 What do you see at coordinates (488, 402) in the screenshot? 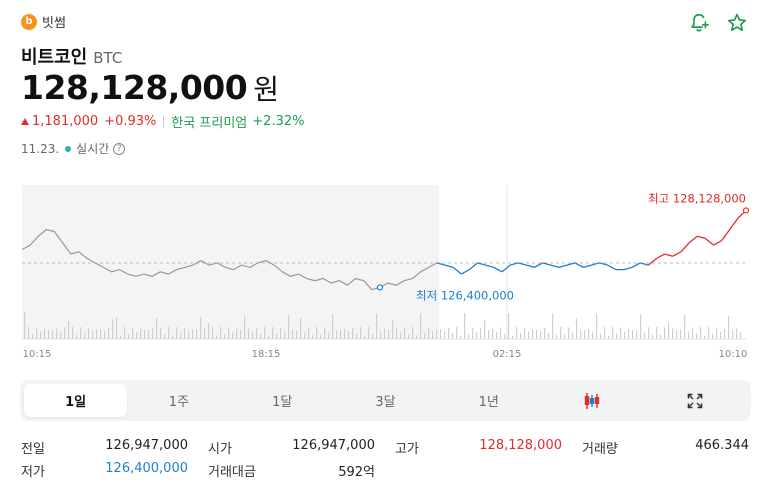
I see `tab-1y: 1년` at bounding box center [488, 402].